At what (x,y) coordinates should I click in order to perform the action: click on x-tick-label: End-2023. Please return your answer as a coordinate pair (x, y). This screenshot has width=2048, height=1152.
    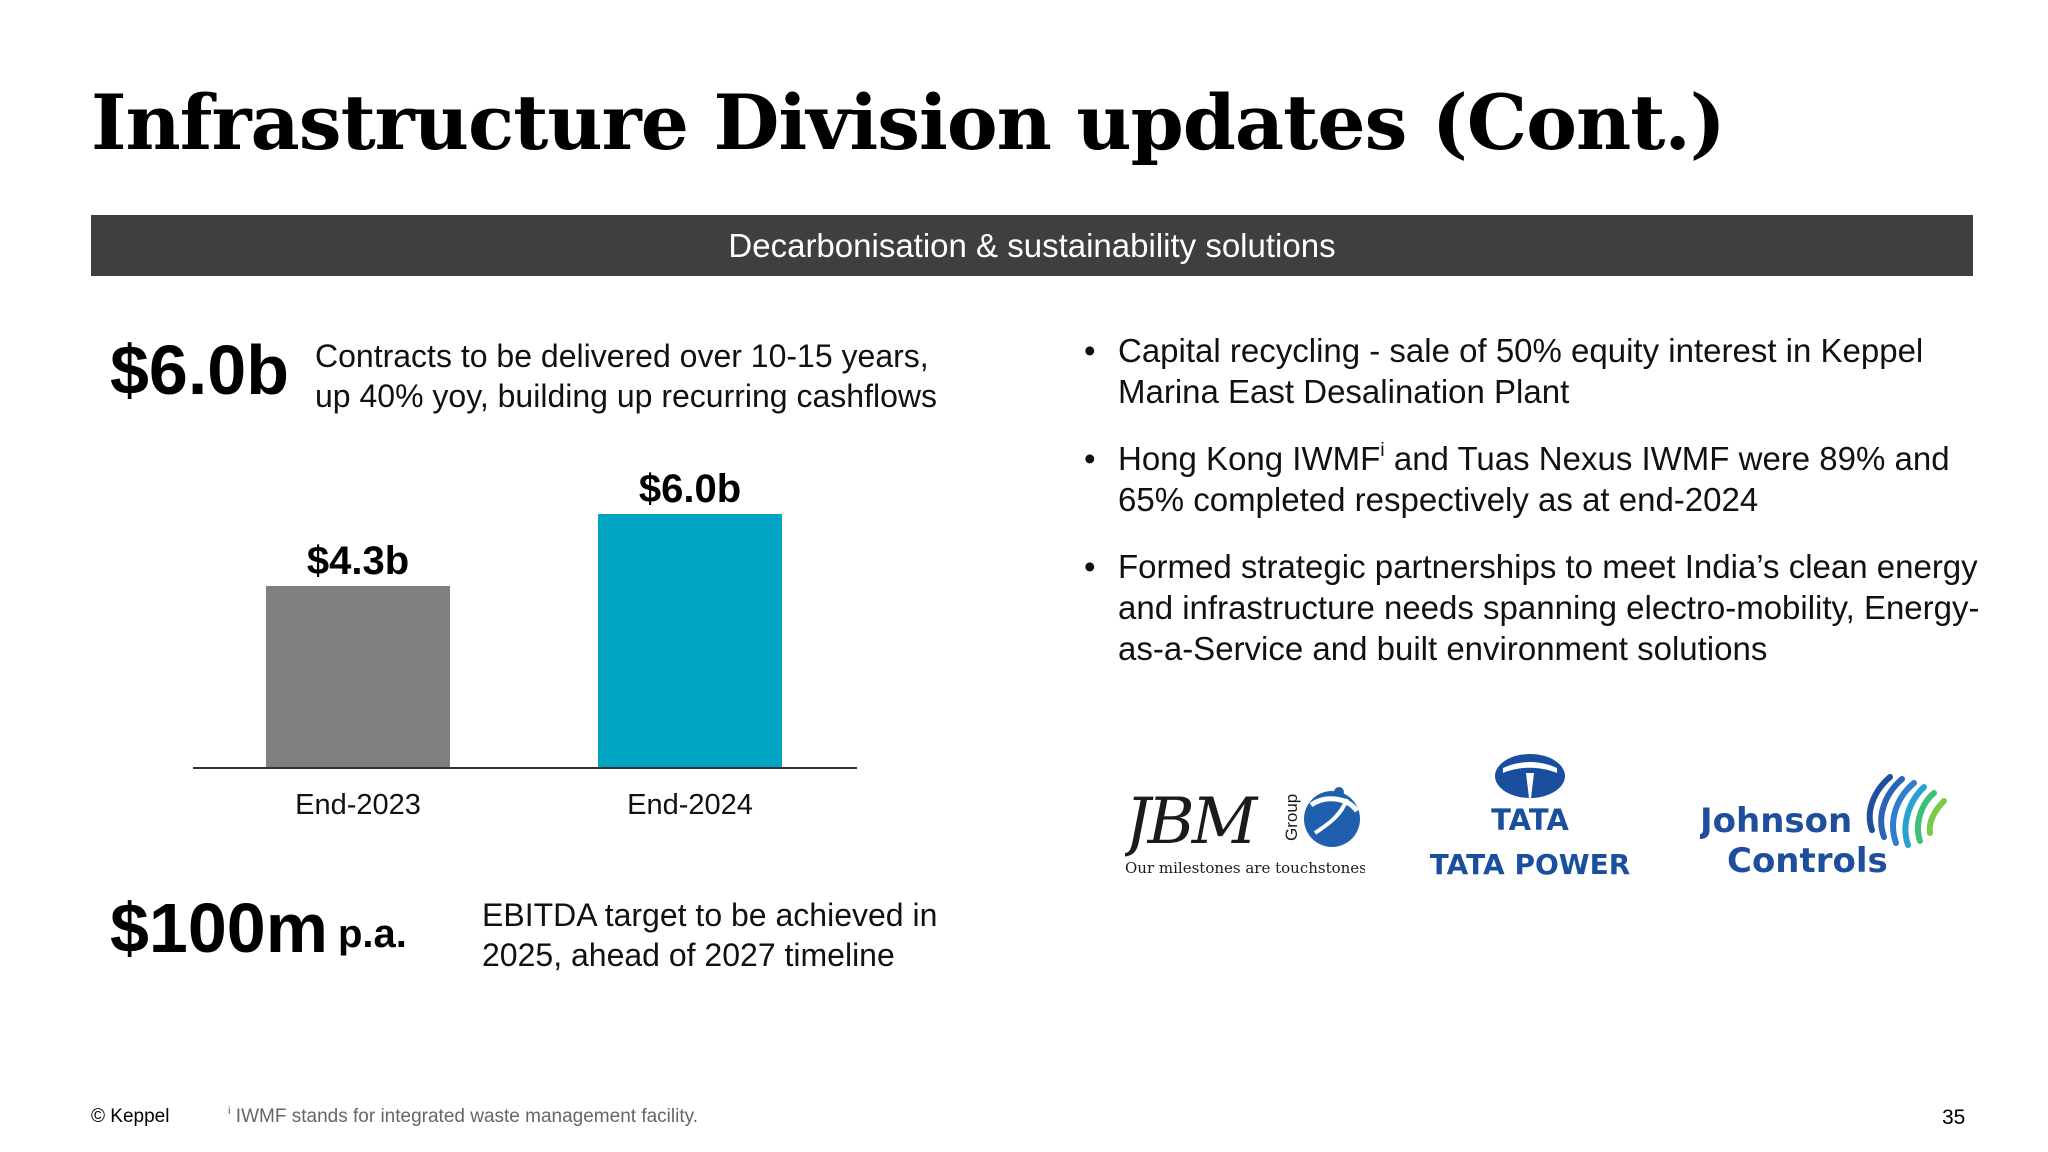
    Looking at the image, I should click on (358, 805).